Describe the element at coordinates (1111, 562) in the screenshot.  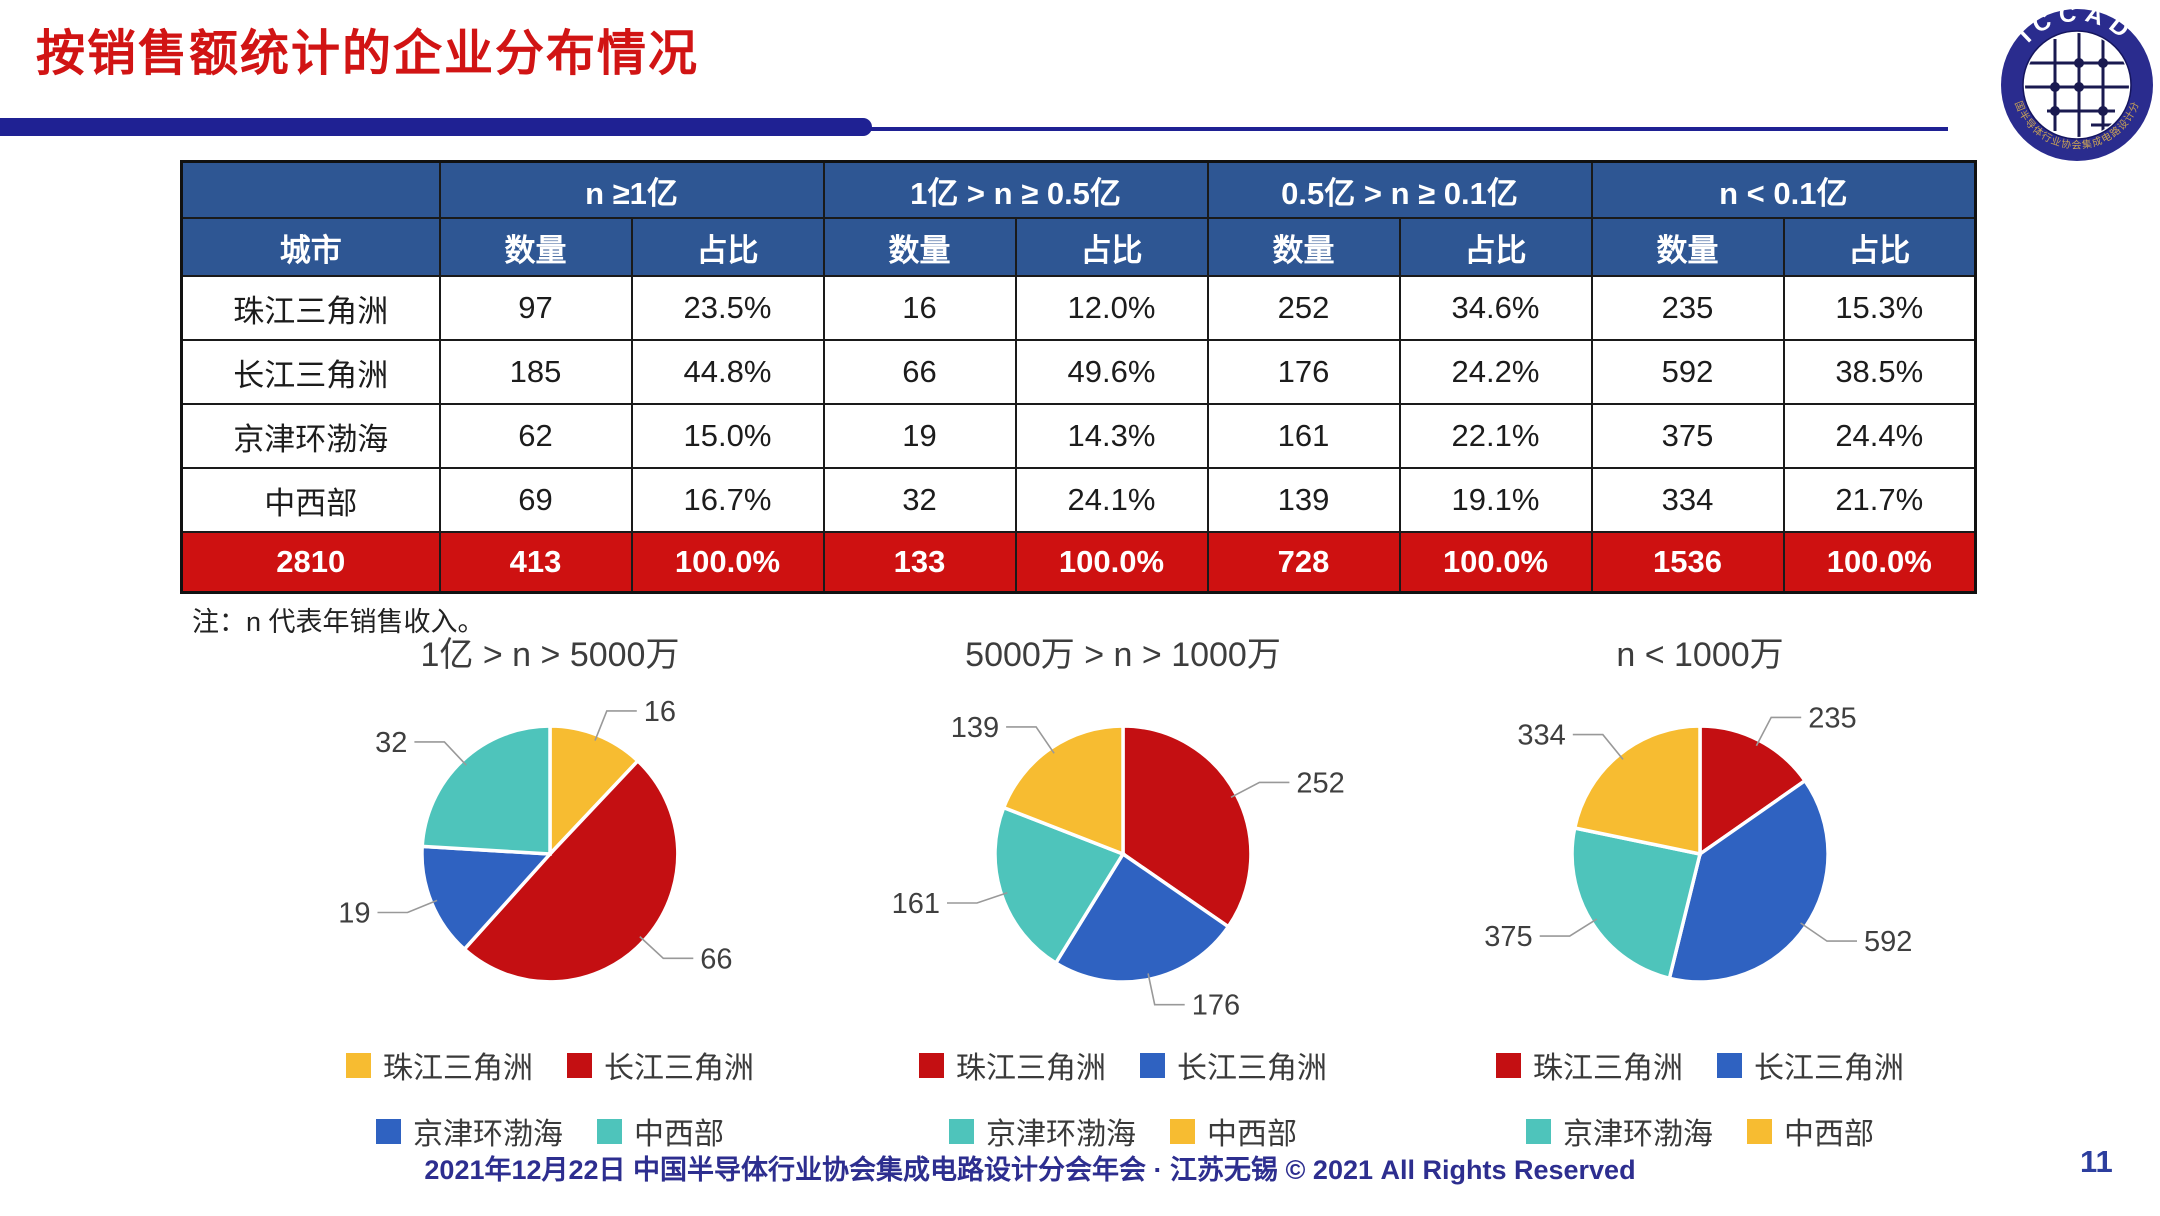
I see `total-cell-3: 100.0%` at that location.